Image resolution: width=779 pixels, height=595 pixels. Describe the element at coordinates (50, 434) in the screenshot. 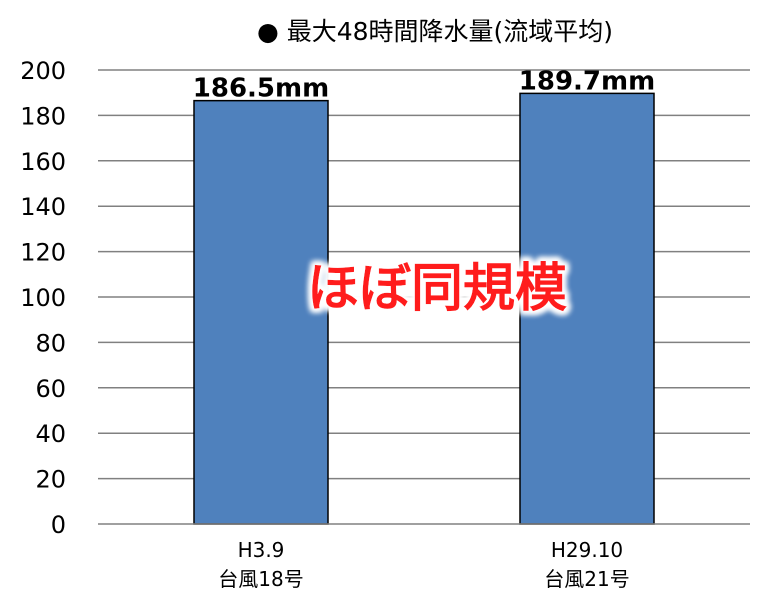

I see `y-tick-label: 40` at that location.